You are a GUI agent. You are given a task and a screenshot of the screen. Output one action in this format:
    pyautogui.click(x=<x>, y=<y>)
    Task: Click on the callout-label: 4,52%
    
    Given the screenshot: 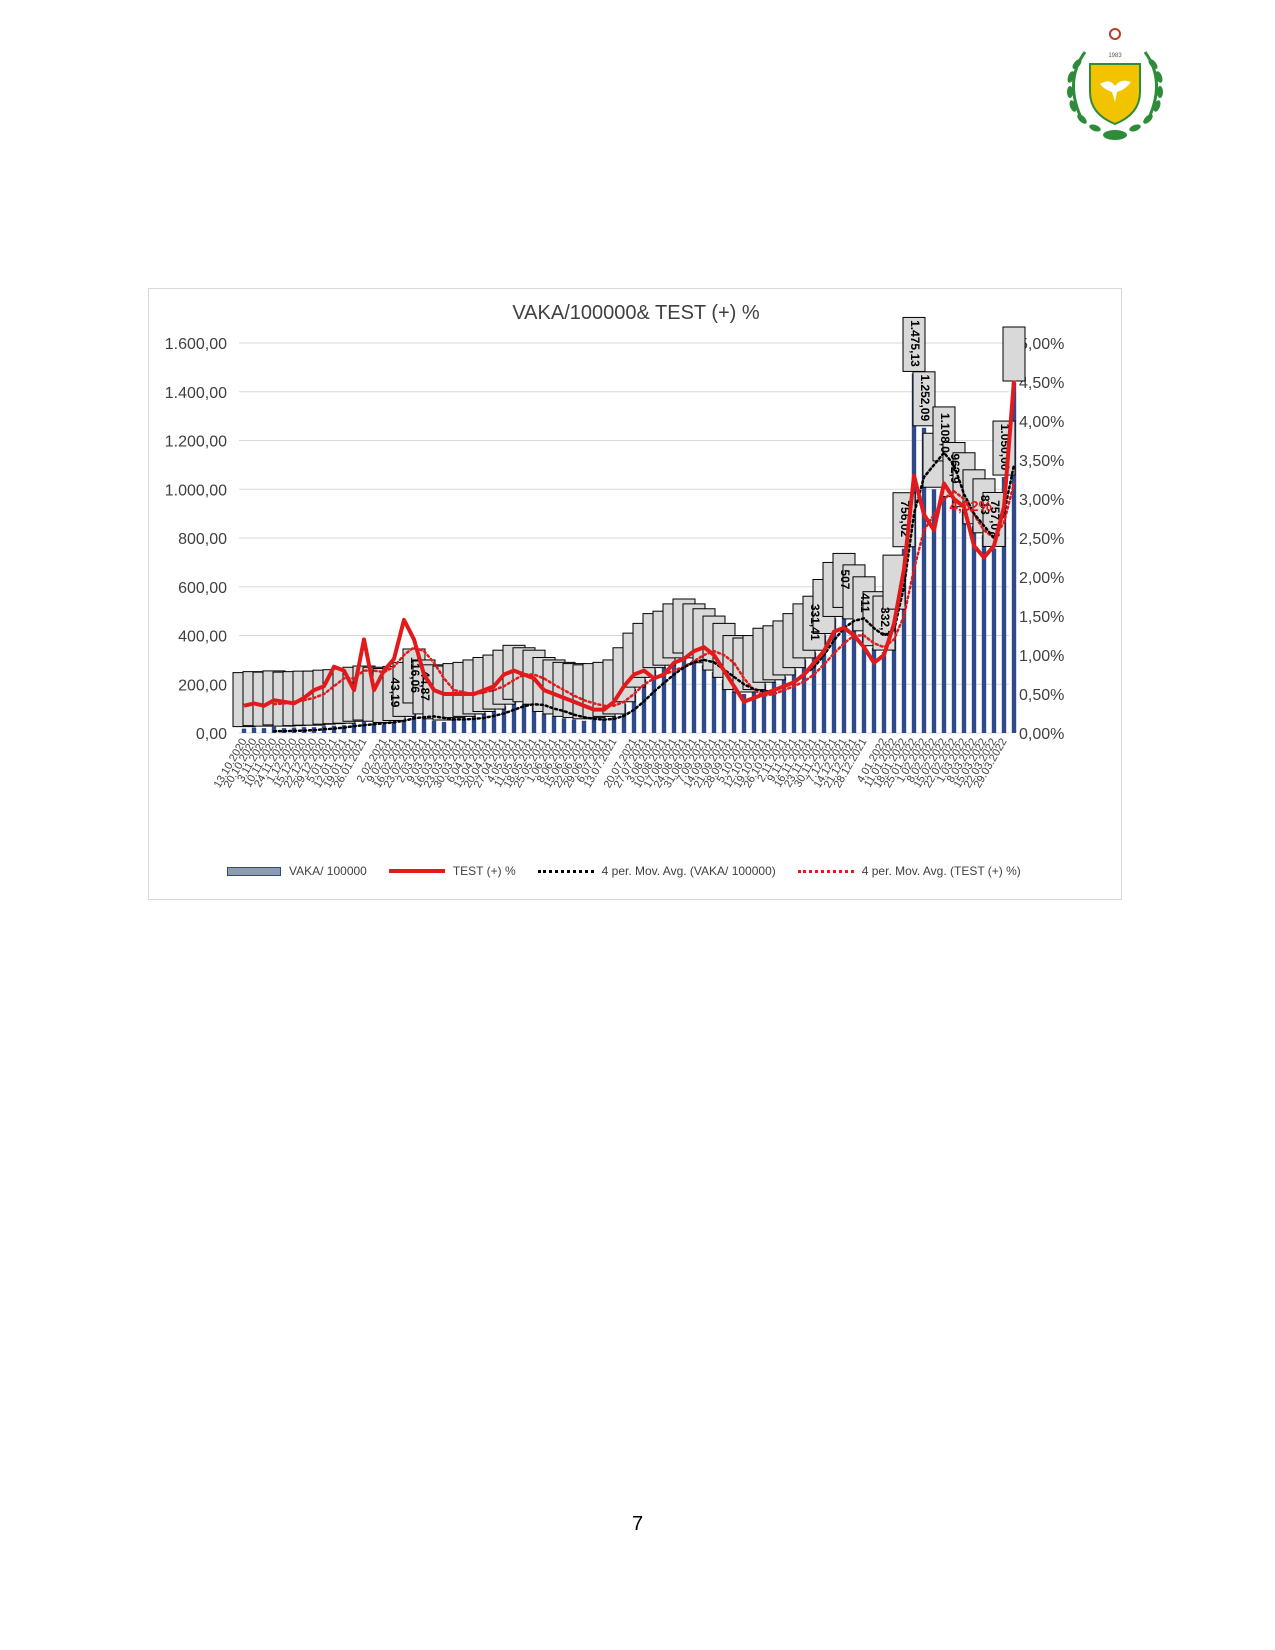 What is the action you would take?
    pyautogui.click(x=970, y=506)
    